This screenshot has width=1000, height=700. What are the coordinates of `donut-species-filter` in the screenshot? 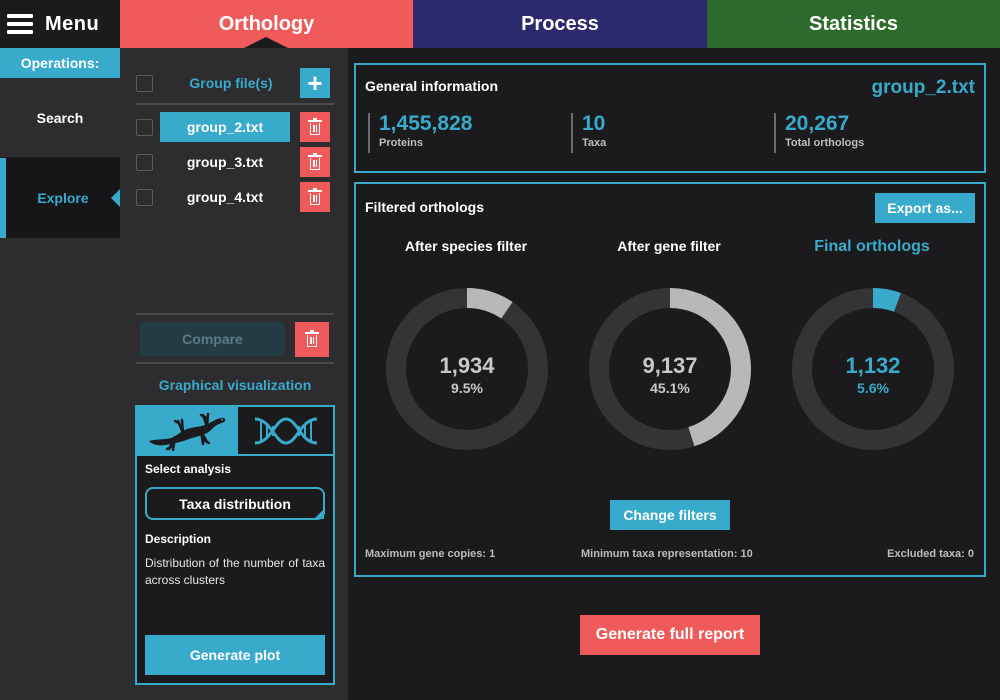 It's located at (467, 369).